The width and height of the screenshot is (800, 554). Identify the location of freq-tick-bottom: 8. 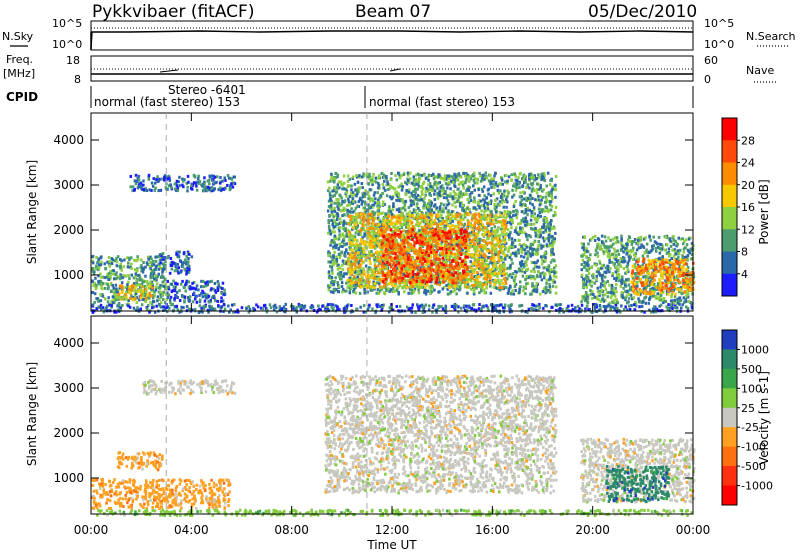
(77, 79).